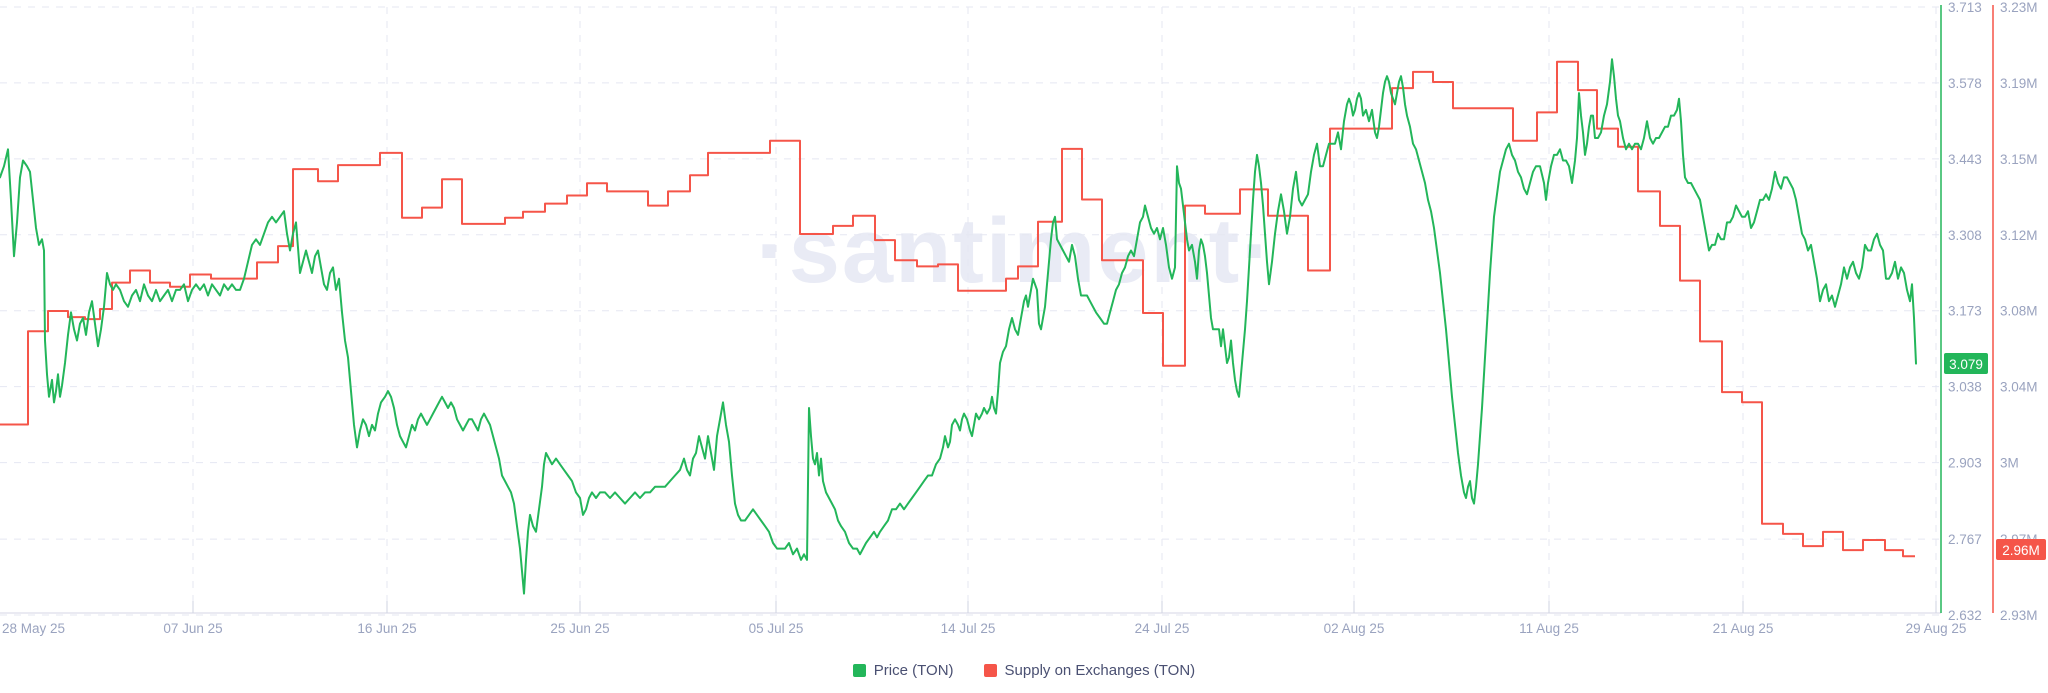 Image resolution: width=2048 pixels, height=693 pixels. I want to click on santiment-watermark: ·santiment·, so click(1015, 251).